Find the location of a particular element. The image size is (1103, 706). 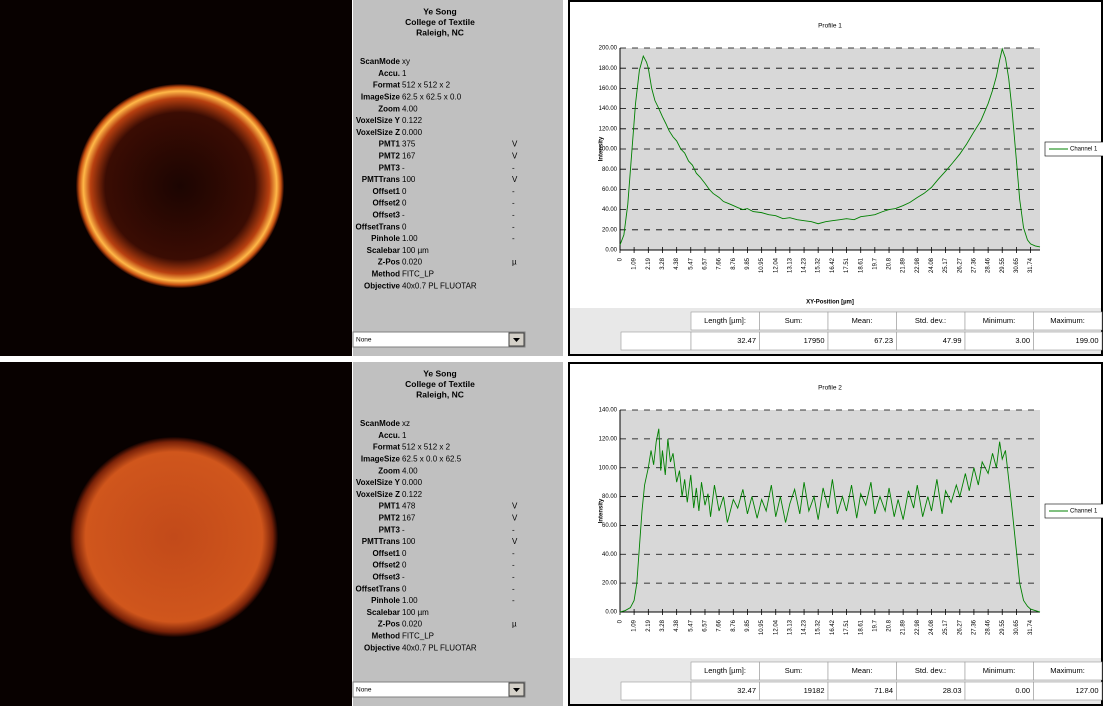

divider is located at coordinates (551, 359).